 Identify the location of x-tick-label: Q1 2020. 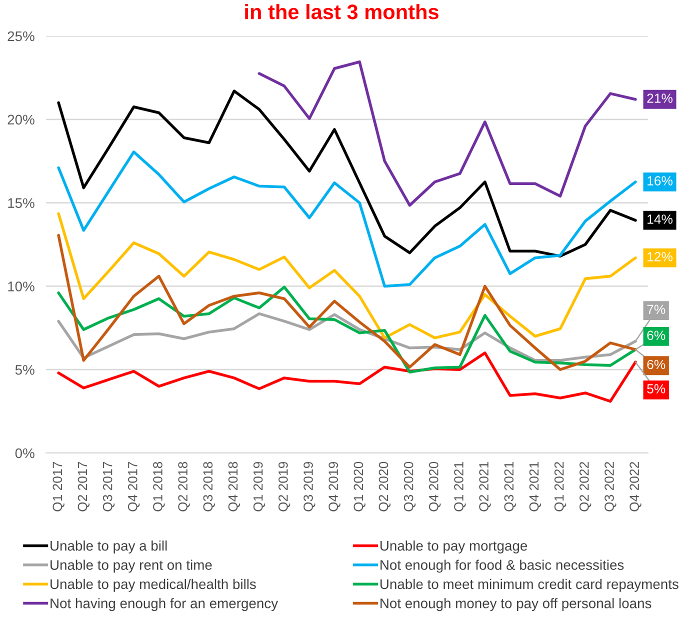
(360, 487).